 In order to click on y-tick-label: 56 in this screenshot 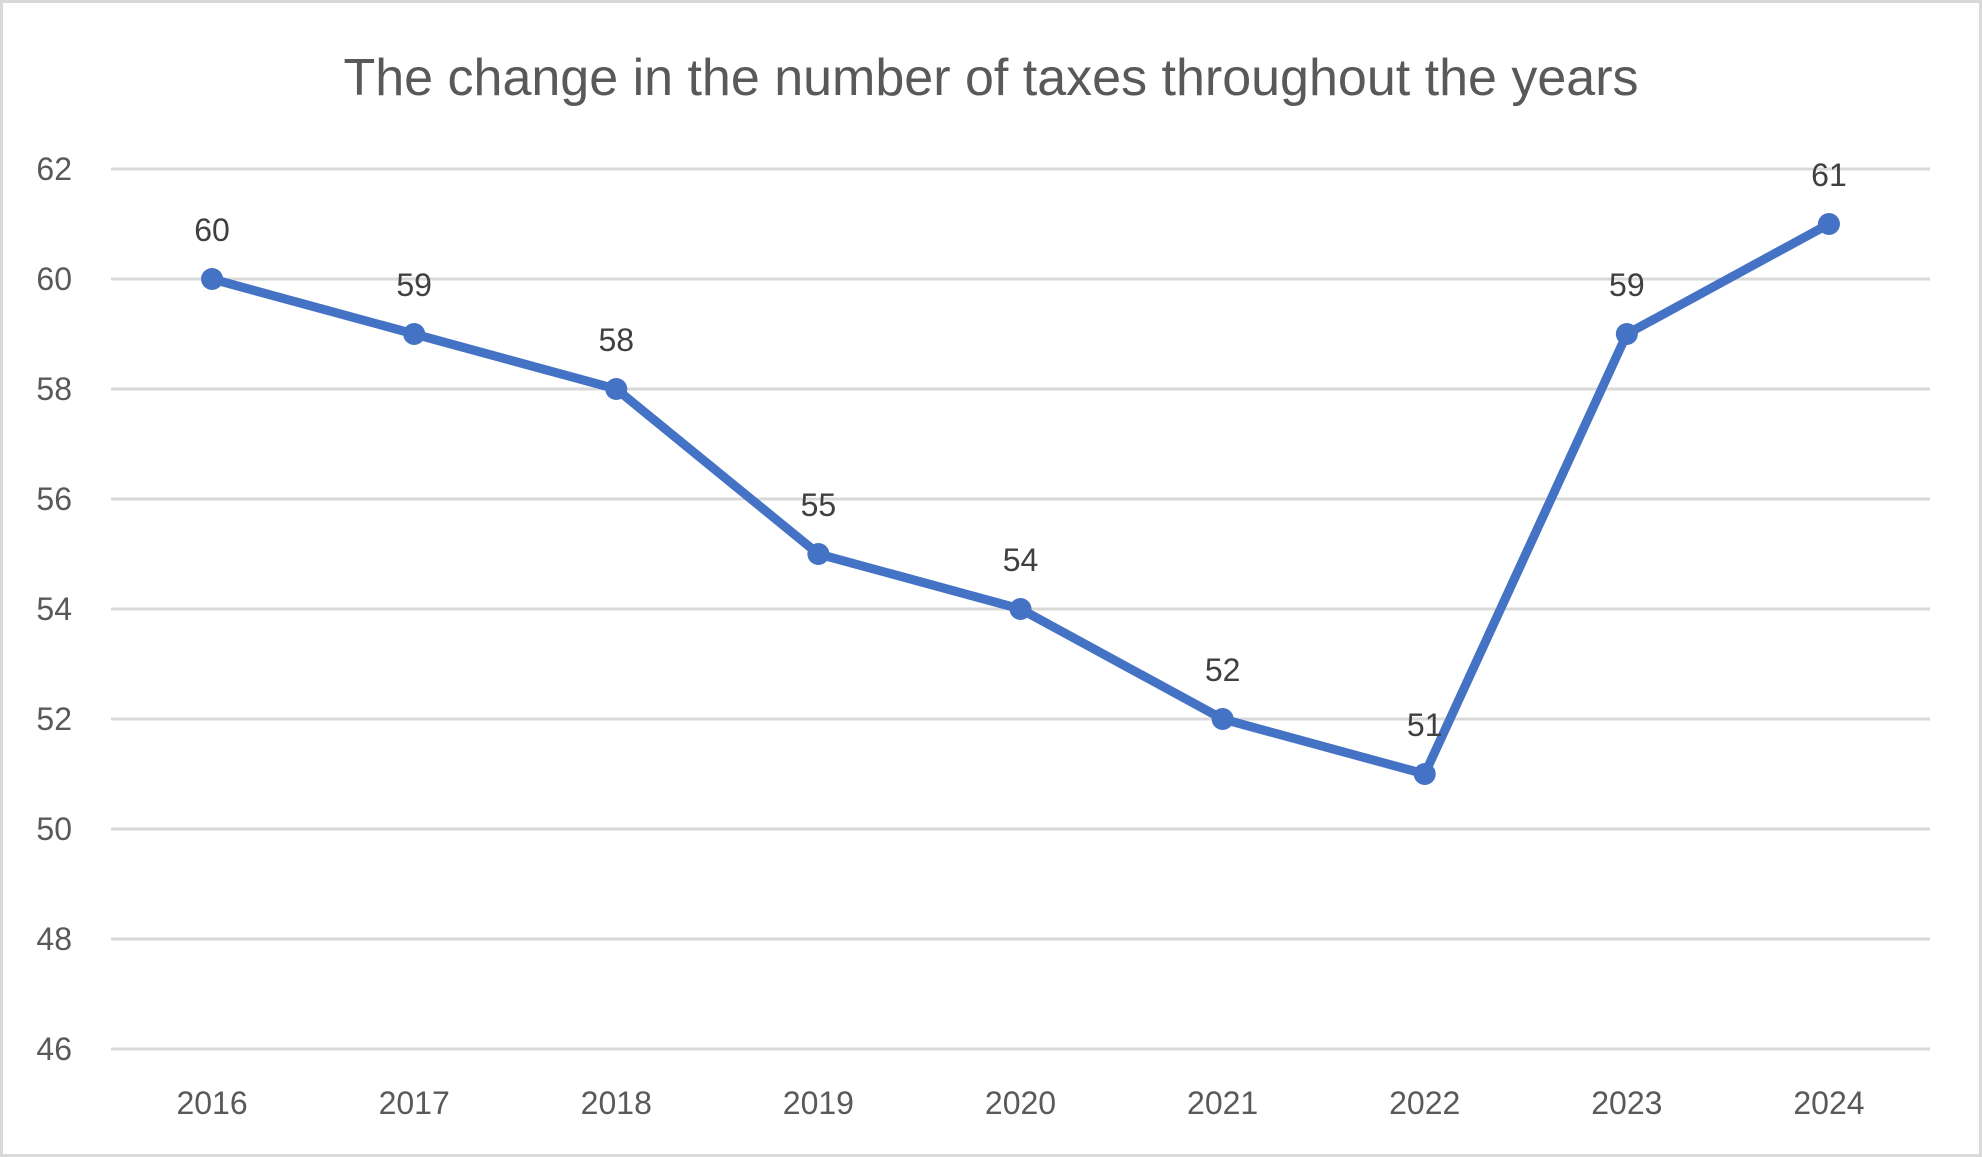, I will do `click(54, 499)`.